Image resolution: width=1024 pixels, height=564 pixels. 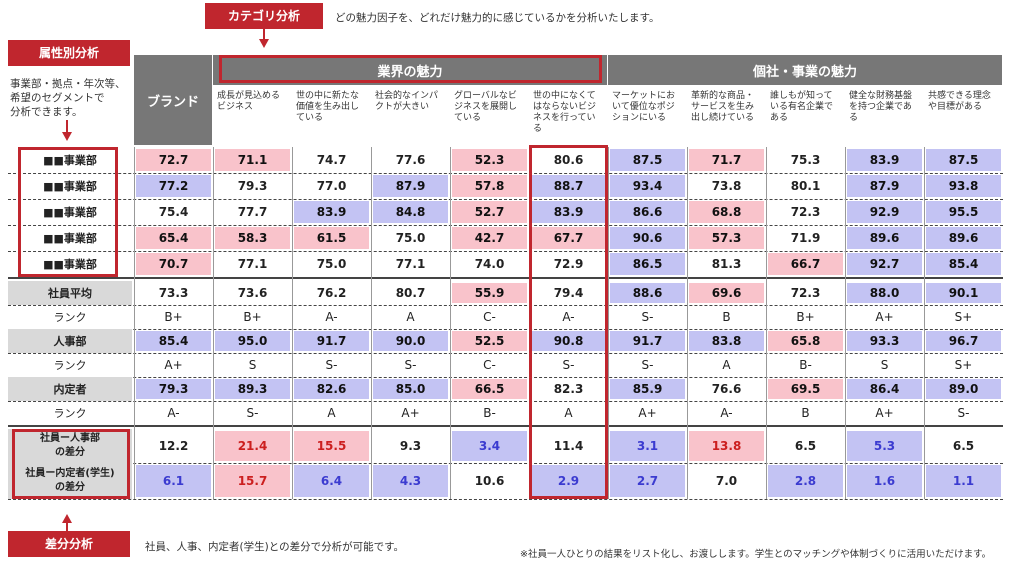 I want to click on table-cell: 69.6, so click(x=726, y=293).